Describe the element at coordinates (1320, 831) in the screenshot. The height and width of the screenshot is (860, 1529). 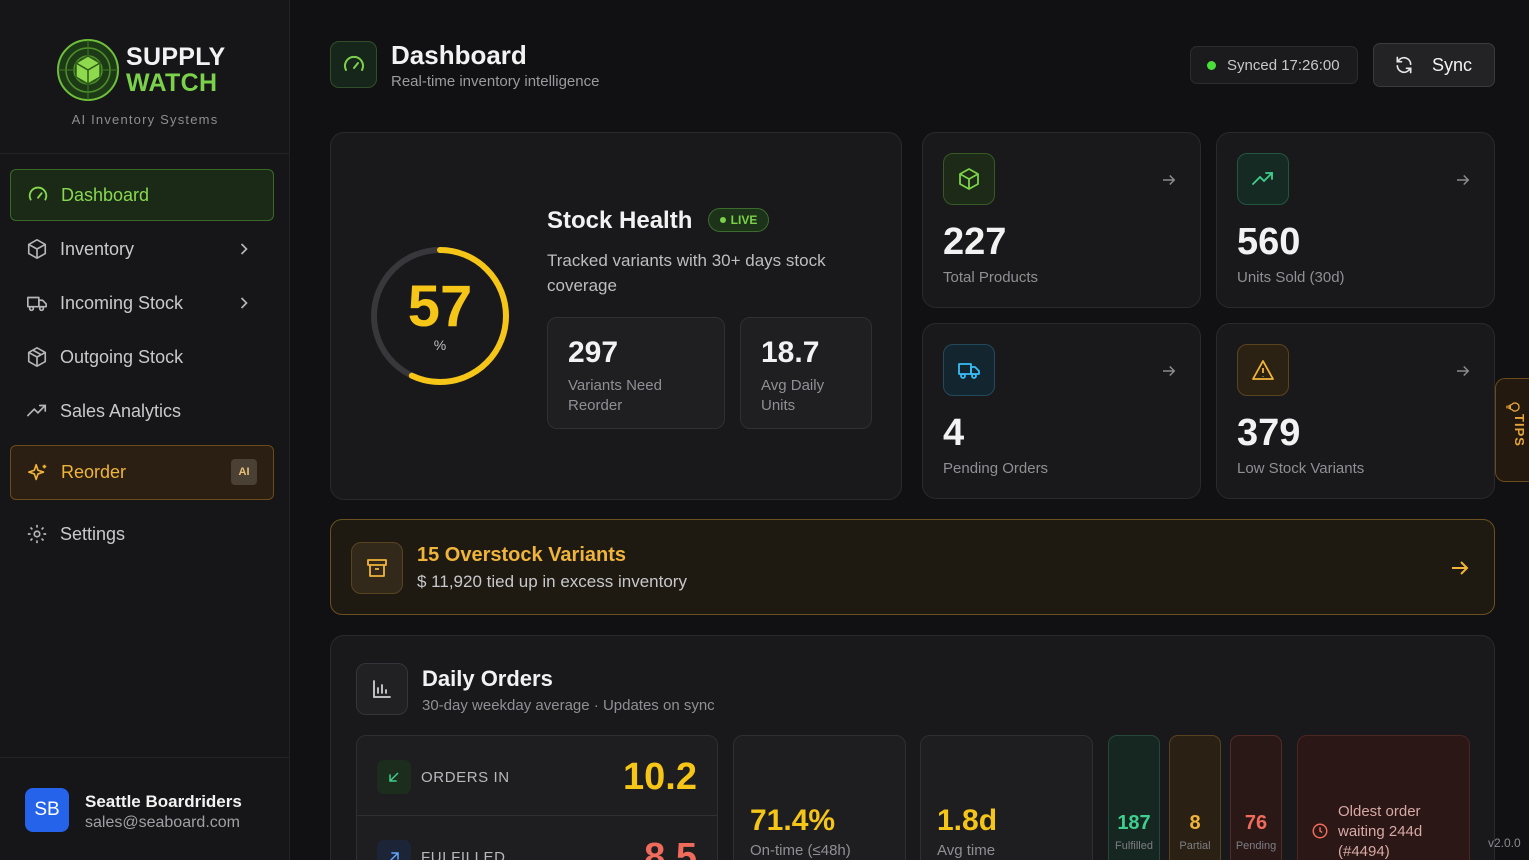
I see `clock-icon` at that location.